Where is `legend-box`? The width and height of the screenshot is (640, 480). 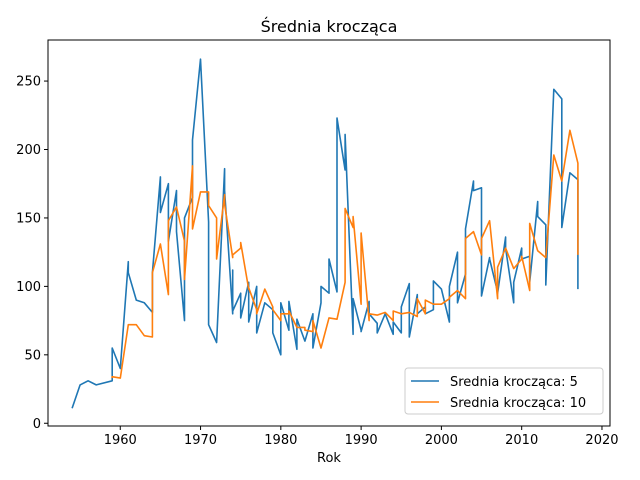
legend-box is located at coordinates (504, 391).